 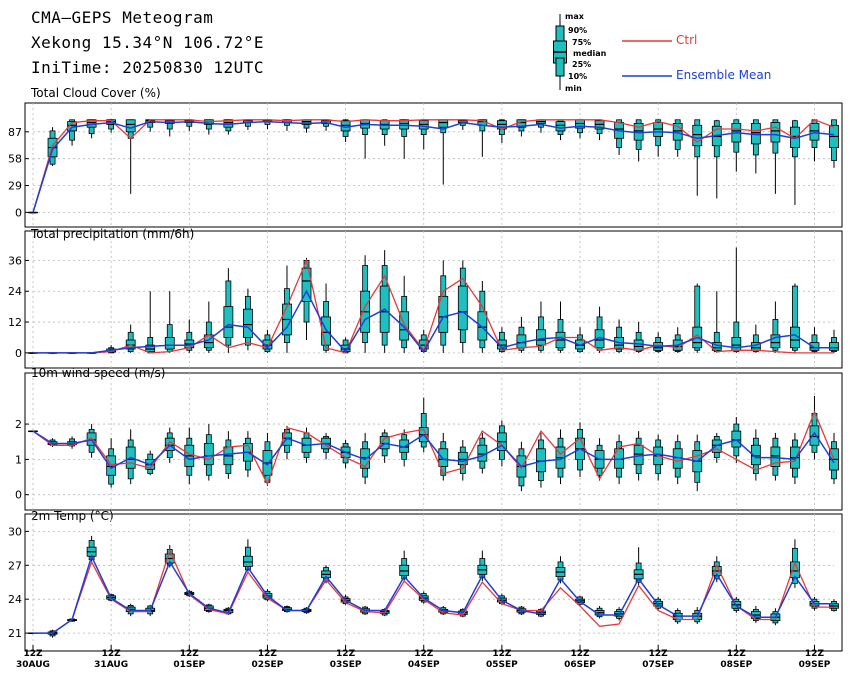 What do you see at coordinates (122, 17) in the screenshot?
I see `chart-title: CMA—GEPS Meteogram` at bounding box center [122, 17].